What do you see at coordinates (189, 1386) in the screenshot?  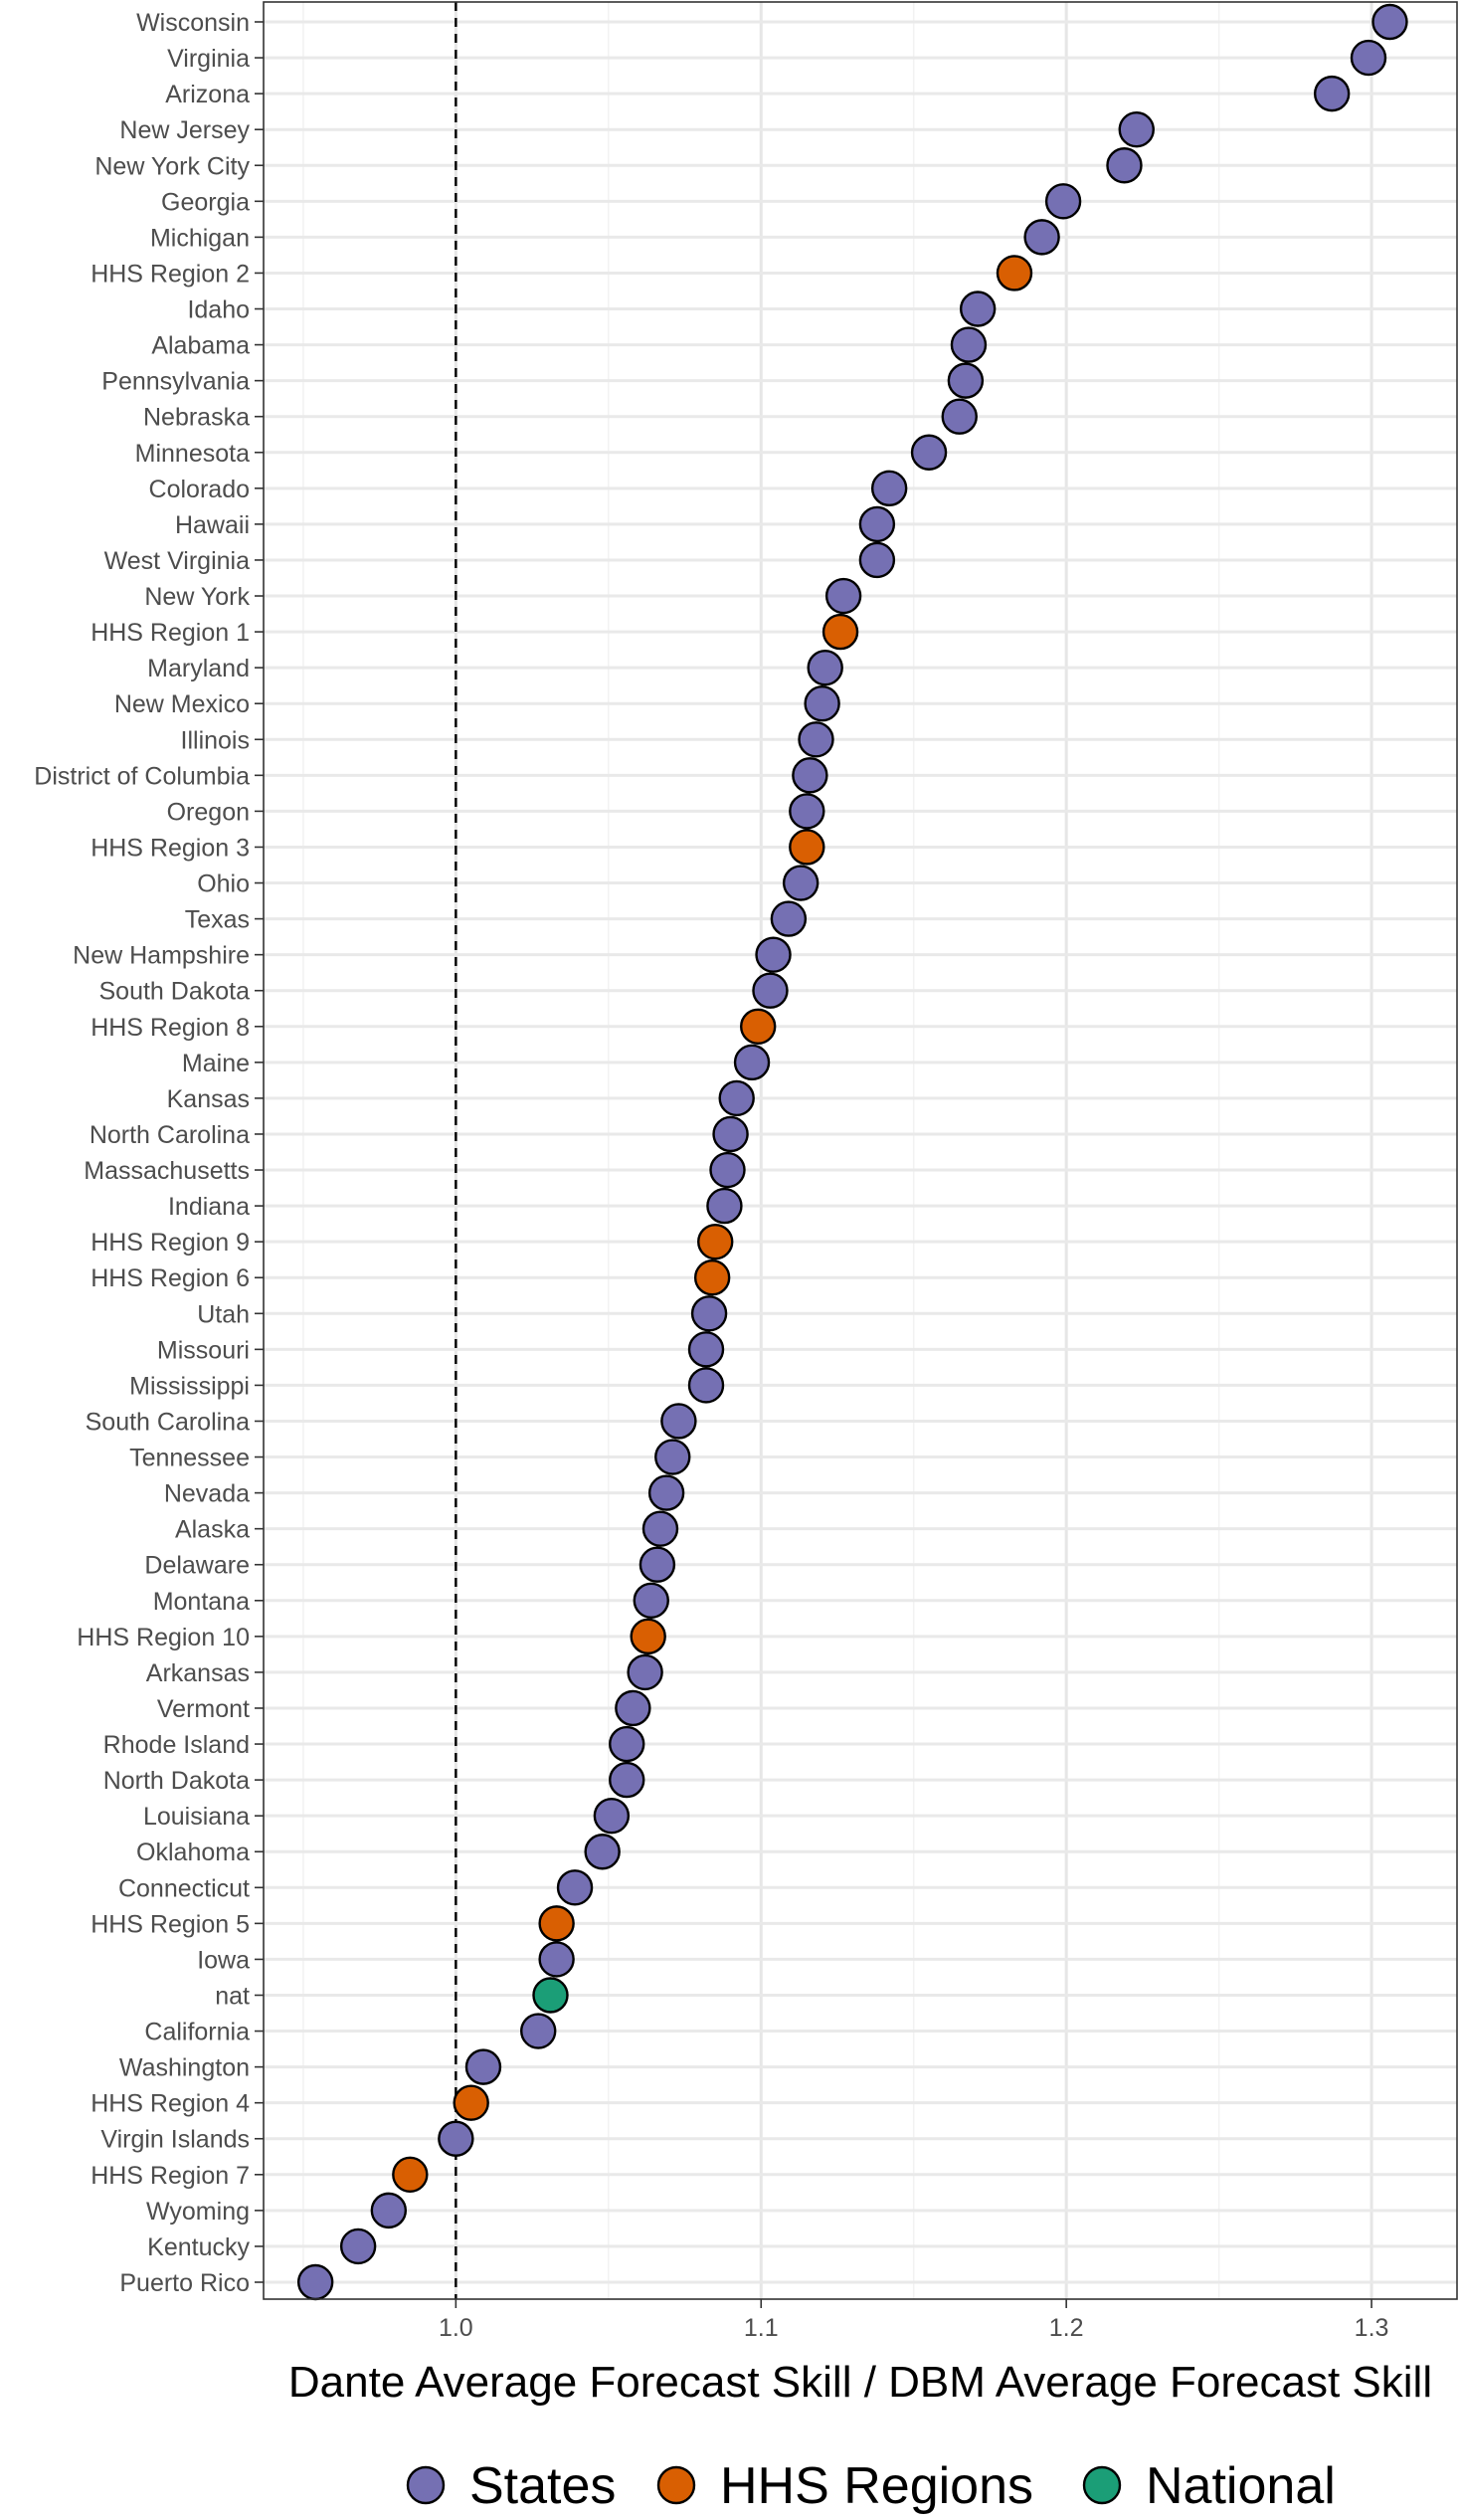 I see `y-tick-label: Mississippi` at bounding box center [189, 1386].